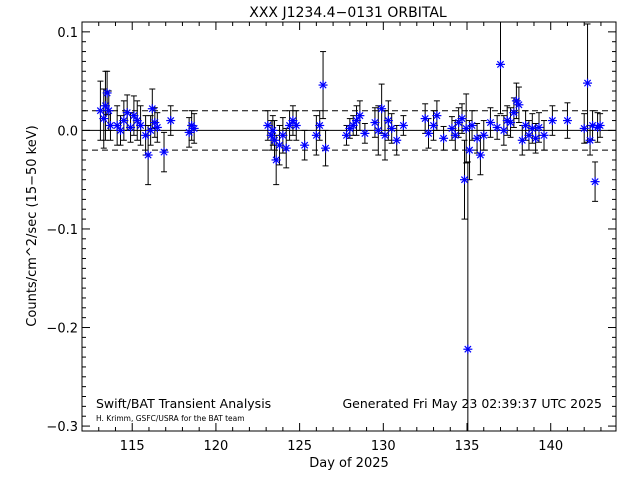 This screenshot has width=640, height=480. What do you see at coordinates (62, 427) in the screenshot?
I see `y-tick-label: −0.3` at bounding box center [62, 427].